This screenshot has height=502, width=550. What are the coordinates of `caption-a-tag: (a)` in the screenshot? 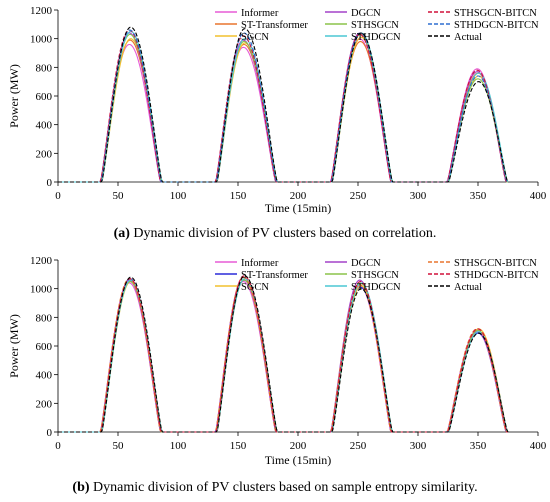 It's located at (121, 233).